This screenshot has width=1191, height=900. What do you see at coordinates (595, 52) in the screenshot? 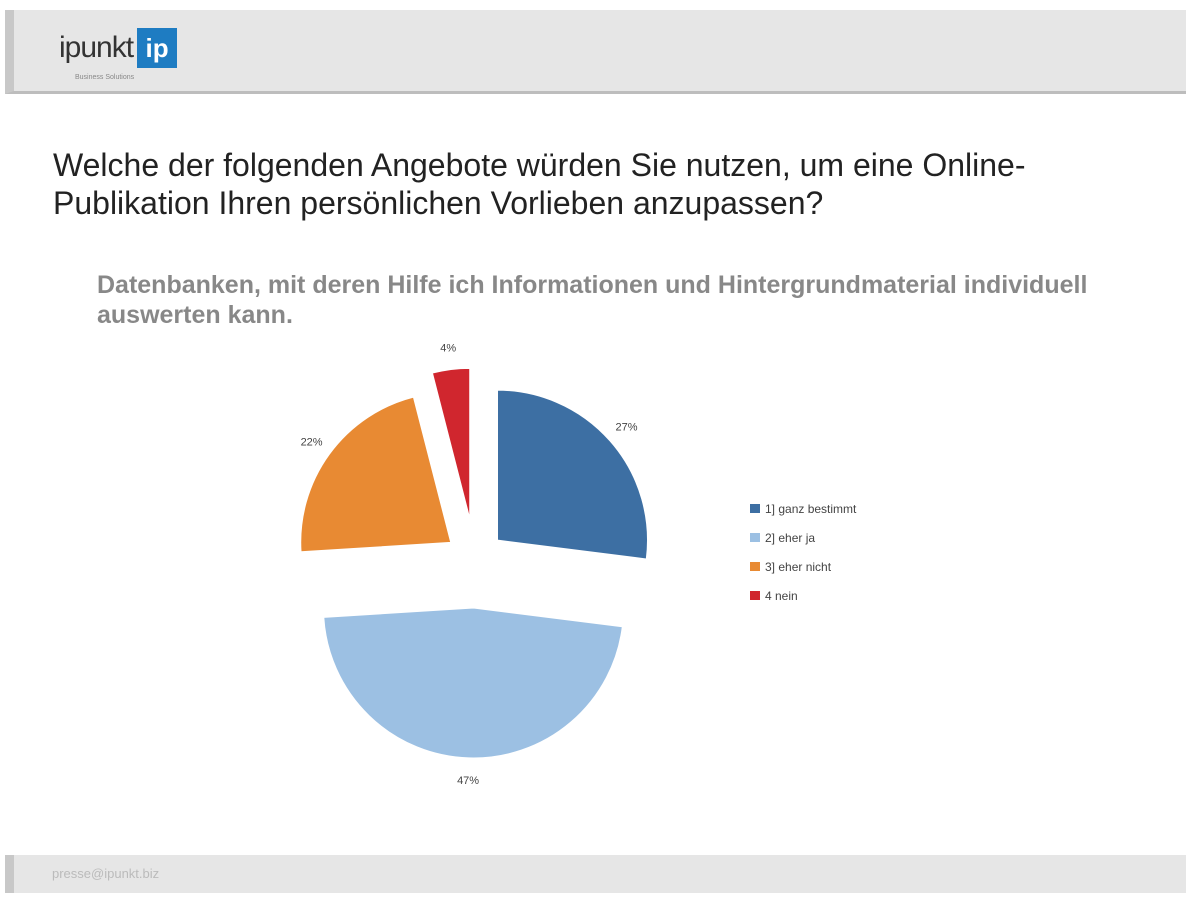
I see `header-bar: ipunkt ip Business Solutions` at bounding box center [595, 52].